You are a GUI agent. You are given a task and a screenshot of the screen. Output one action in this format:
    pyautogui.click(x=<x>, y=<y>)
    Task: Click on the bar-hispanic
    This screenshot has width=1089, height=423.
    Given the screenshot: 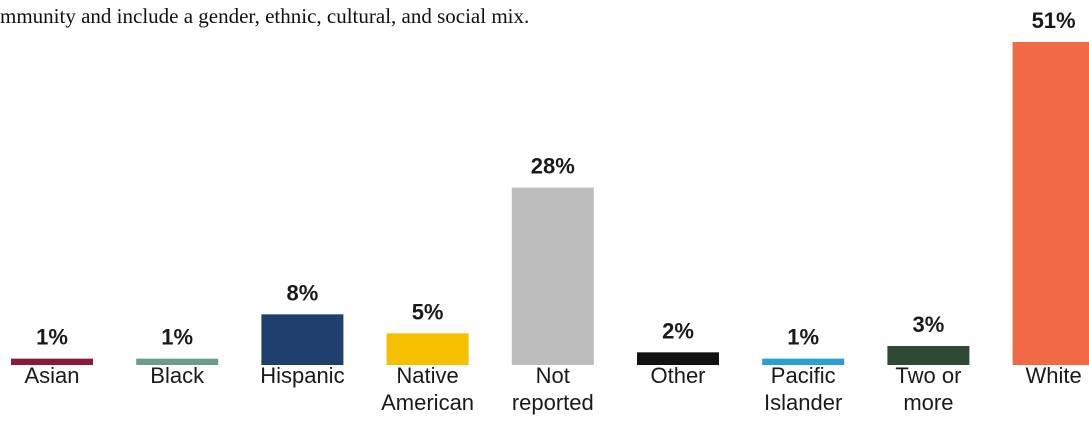 What is the action you would take?
    pyautogui.click(x=302, y=339)
    